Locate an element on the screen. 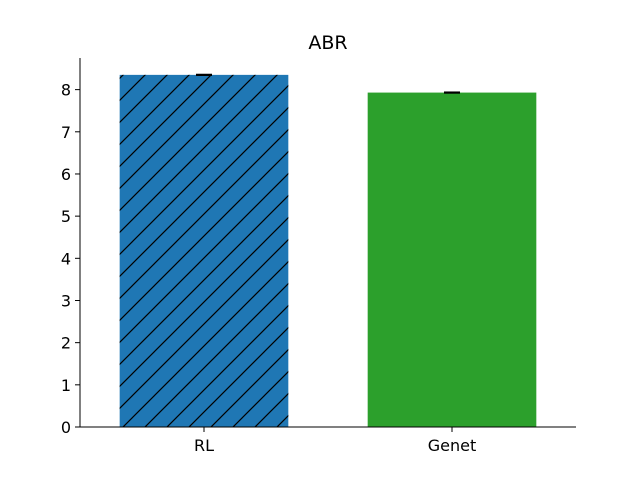 The width and height of the screenshot is (640, 480). y-tick-label: 8 is located at coordinates (66, 90).